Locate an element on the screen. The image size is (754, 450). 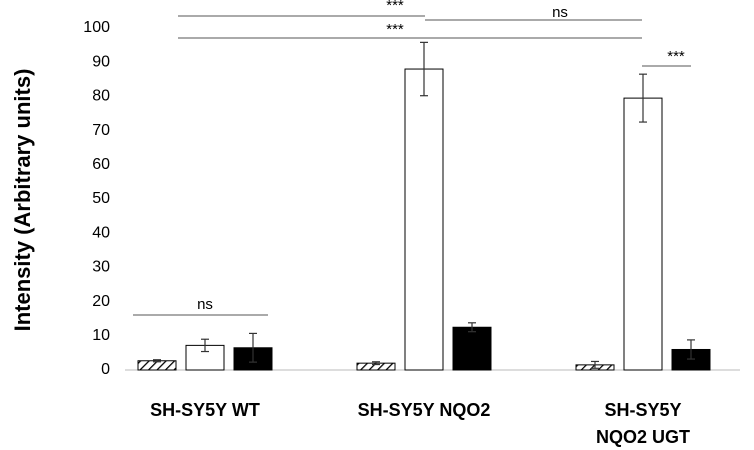
x-tick-label: SH-SY5Y WT is located at coordinates (205, 410).